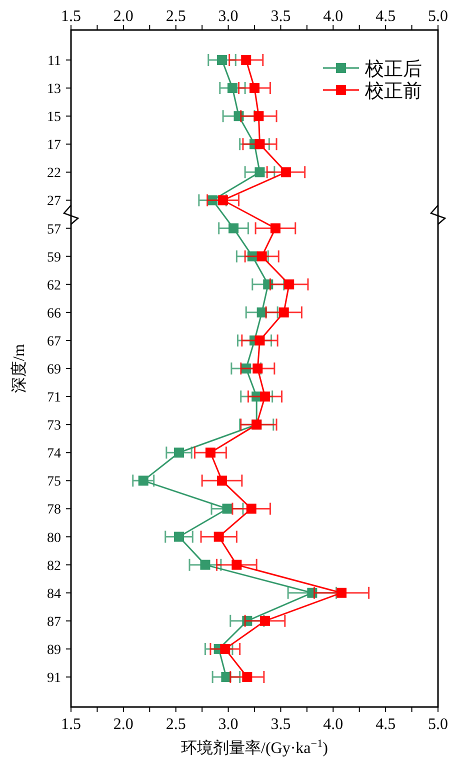 The image size is (455, 760). I want to click on legend-label: 校正后, so click(393, 69).